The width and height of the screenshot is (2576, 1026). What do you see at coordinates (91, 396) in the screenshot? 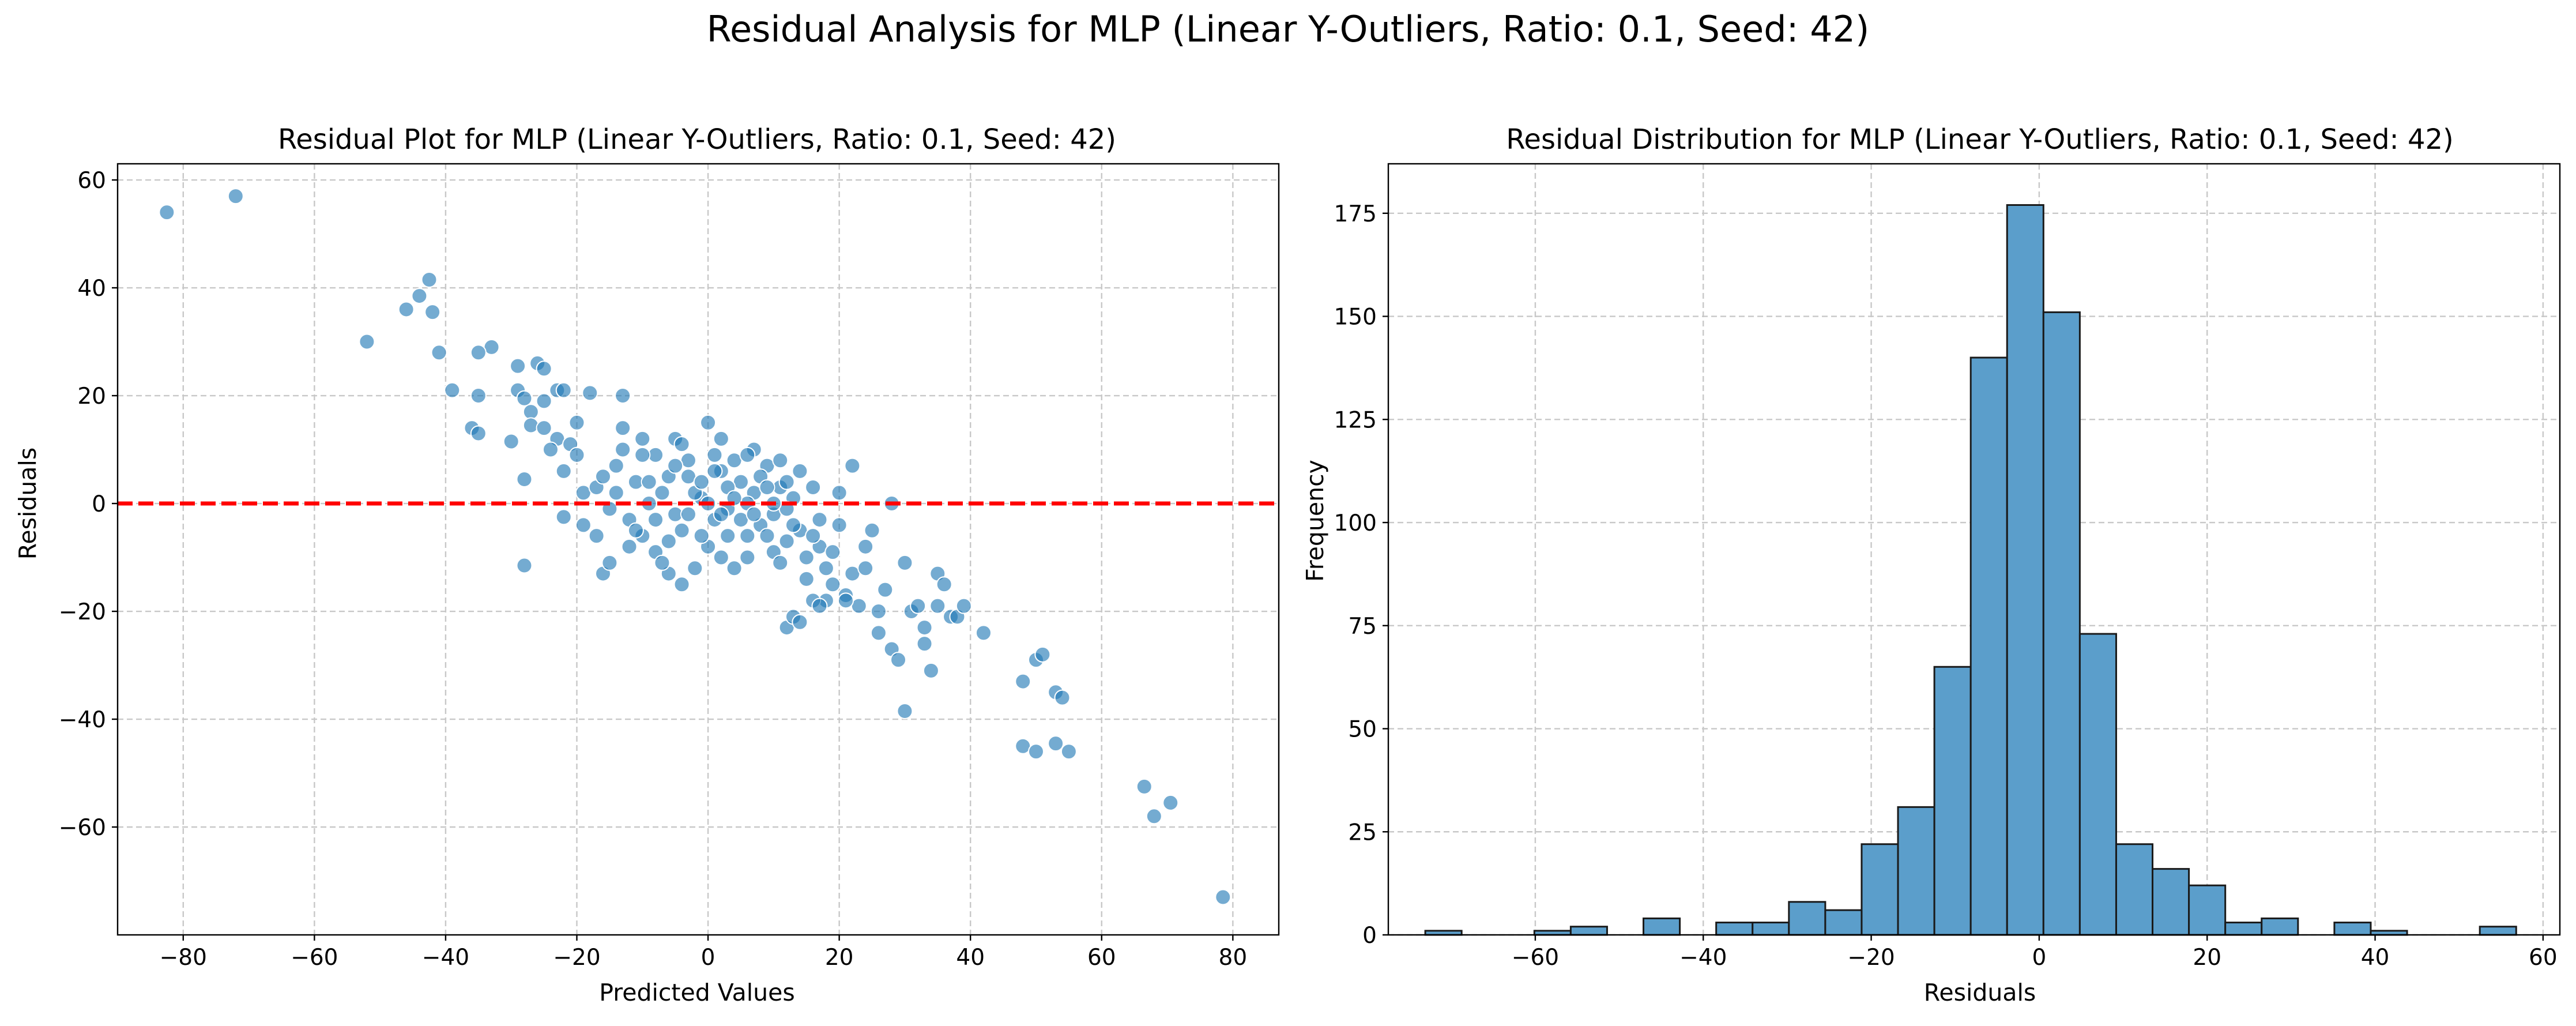
I see `scatter-ytick-label: 20` at bounding box center [91, 396].